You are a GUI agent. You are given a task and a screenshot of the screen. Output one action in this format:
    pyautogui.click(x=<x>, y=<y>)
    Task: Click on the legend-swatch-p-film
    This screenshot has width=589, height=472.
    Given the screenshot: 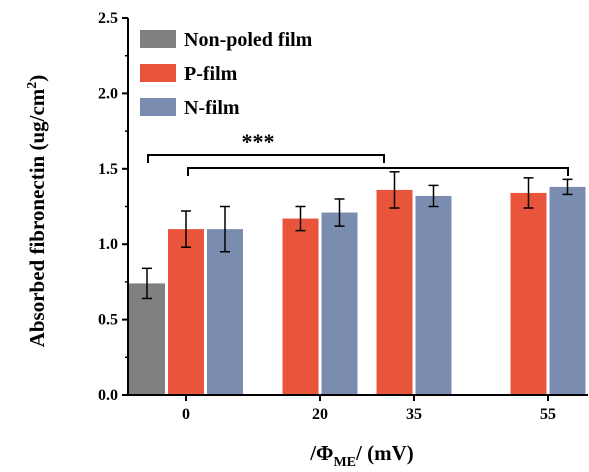 What is the action you would take?
    pyautogui.click(x=158, y=73)
    